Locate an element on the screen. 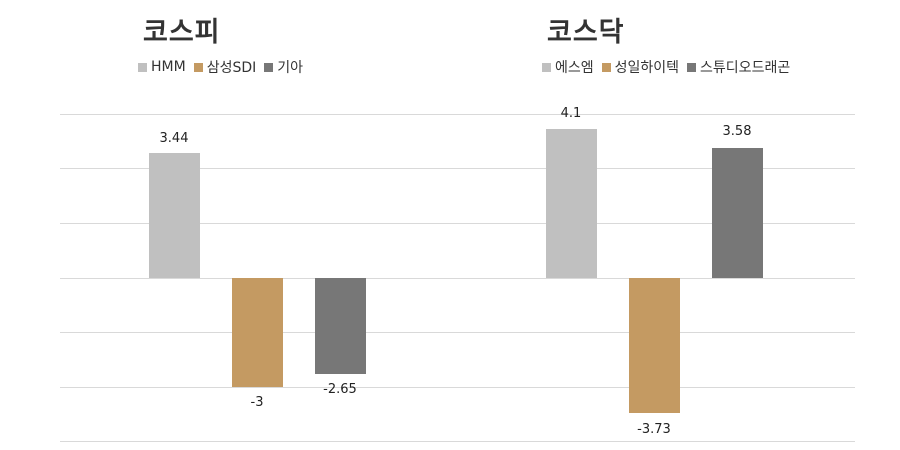 Image resolution: width=900 pixels, height=450 pixels. kospi-title: 코스피 is located at coordinates (182, 32).